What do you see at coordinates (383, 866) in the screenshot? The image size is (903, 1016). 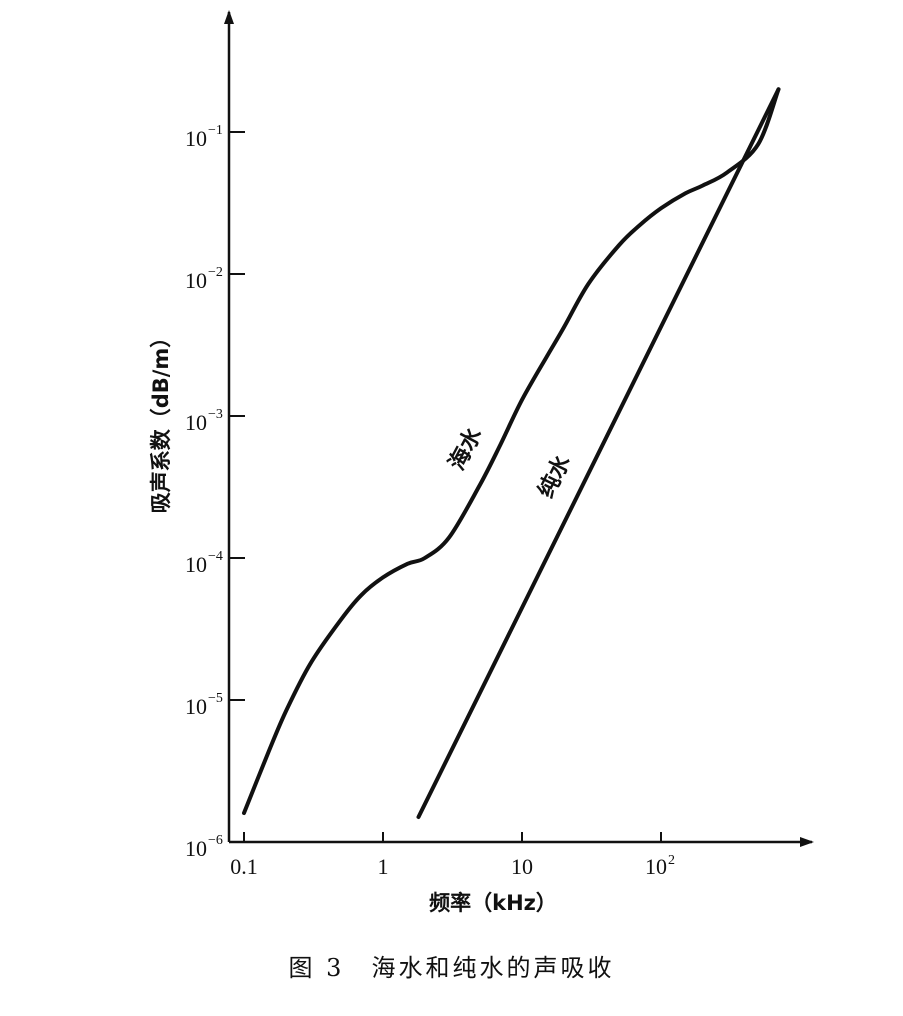 I see `x-tick-label: 1` at bounding box center [383, 866].